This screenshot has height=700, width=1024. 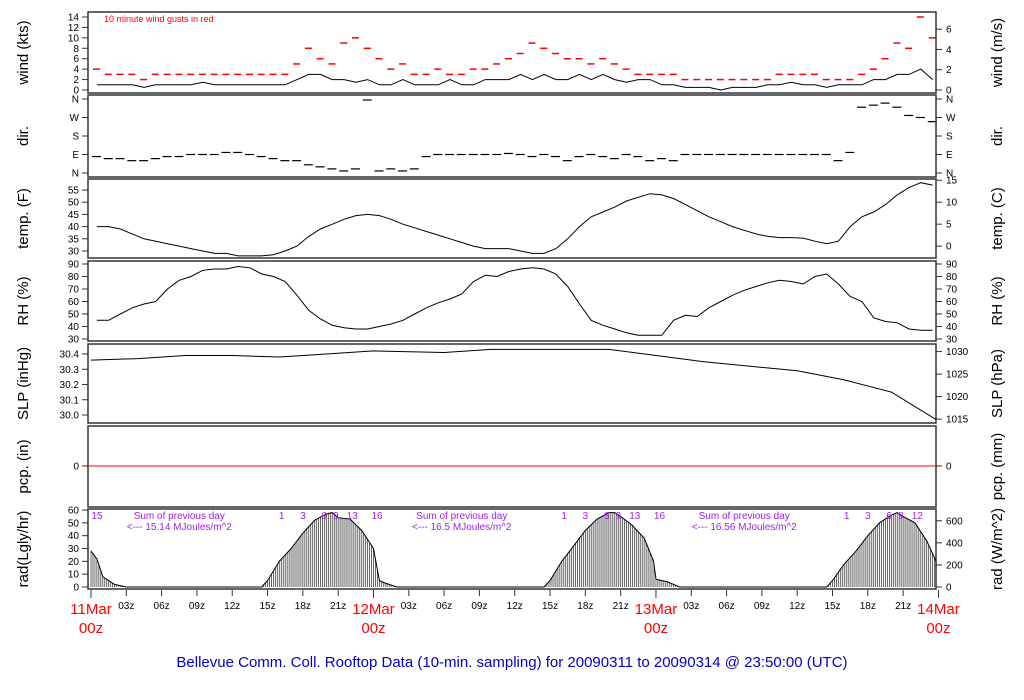 I want to click on left-tick-label: 30.1, so click(x=70, y=400).